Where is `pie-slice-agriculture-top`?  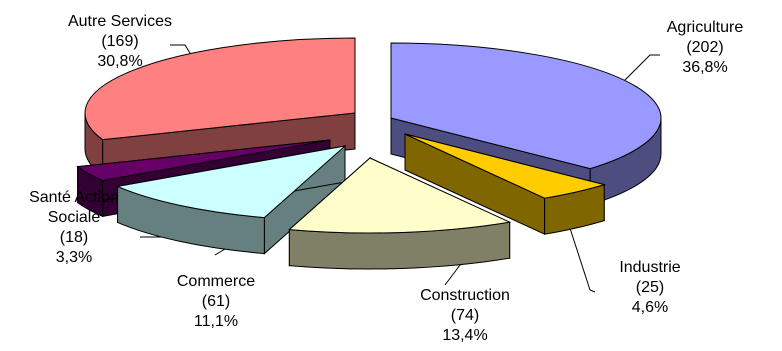
pie-slice-agriculture-top is located at coordinates (526, 106).